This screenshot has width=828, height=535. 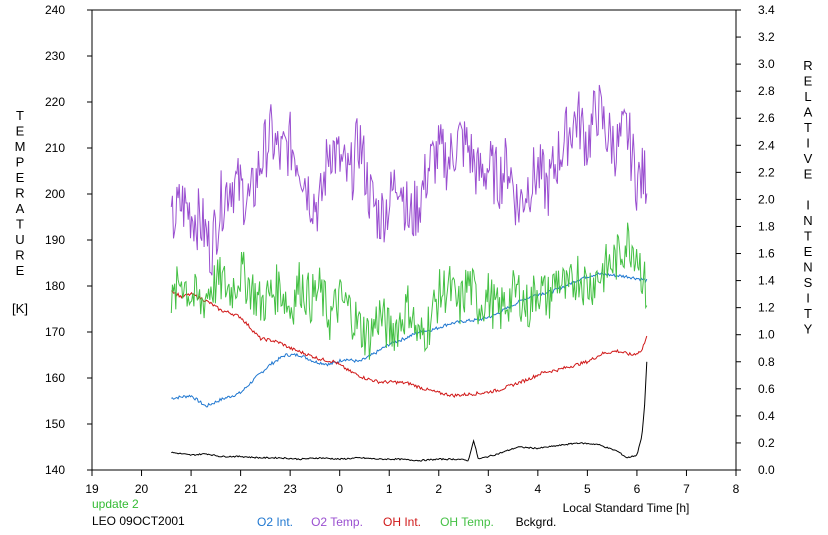 What do you see at coordinates (766, 362) in the screenshot?
I see `y-right-tick-label-4: 0.8` at bounding box center [766, 362].